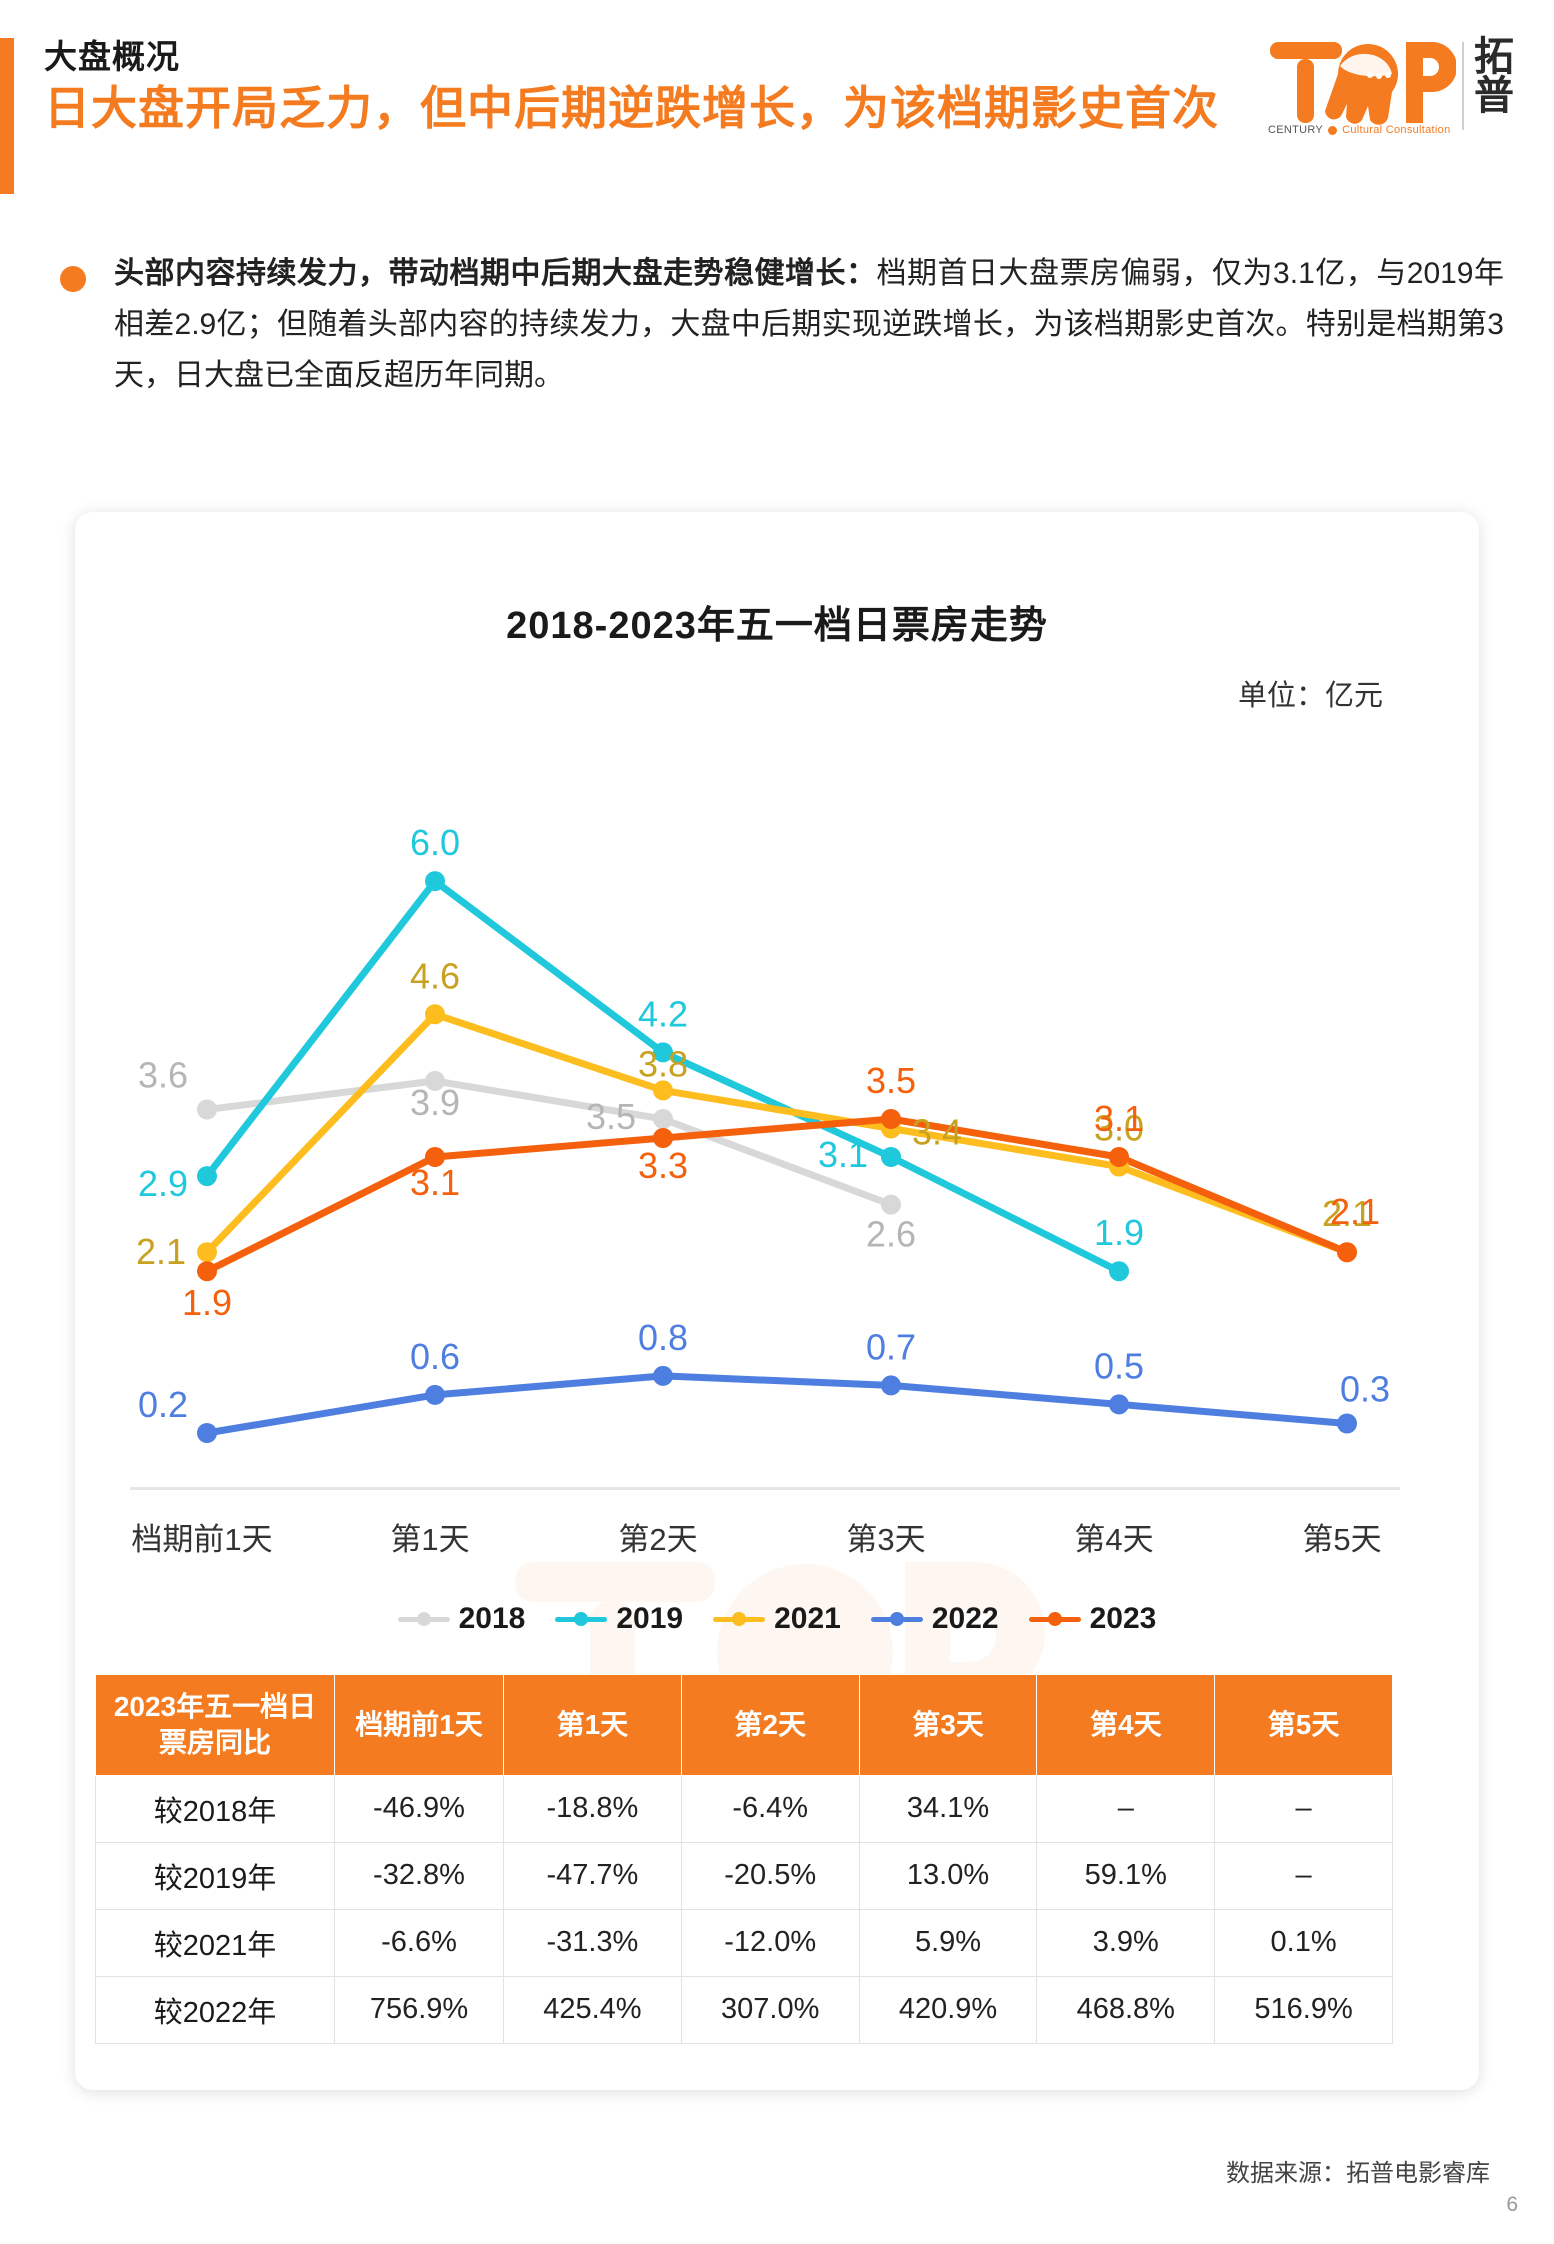  I want to click on table-col-header-2: 第1天, so click(592, 1725).